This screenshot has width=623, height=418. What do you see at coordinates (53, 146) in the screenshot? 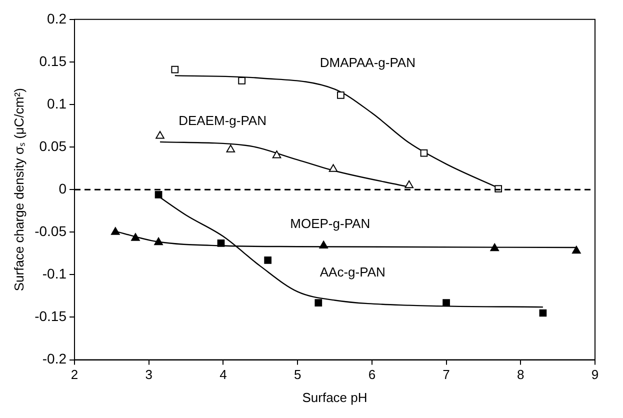
I see `y-tick-label: 0.05` at bounding box center [53, 146].